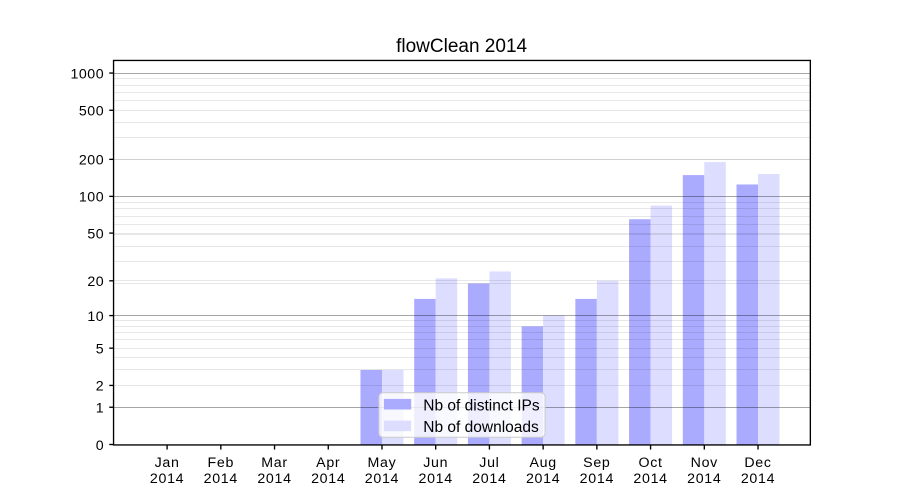 The image size is (900, 500). I want to click on svg-text: May, so click(382, 463).